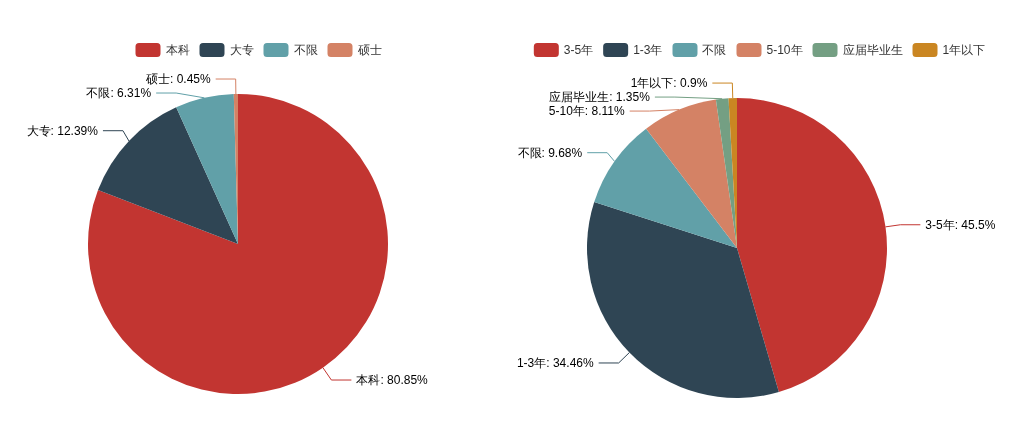  What do you see at coordinates (550, 152) in the screenshot?
I see `data-label: 不限: 9.68%` at bounding box center [550, 152].